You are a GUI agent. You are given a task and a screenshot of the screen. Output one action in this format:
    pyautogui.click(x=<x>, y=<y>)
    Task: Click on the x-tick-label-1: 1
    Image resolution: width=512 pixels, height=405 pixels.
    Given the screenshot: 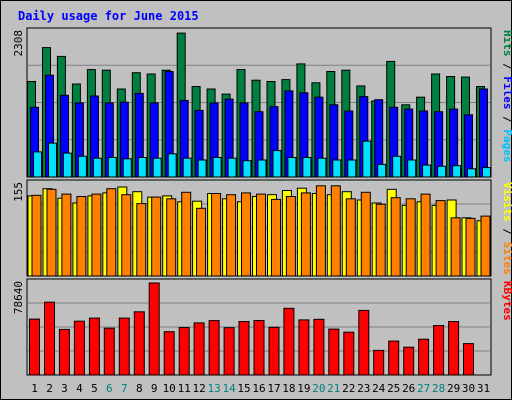 What is the action you would take?
    pyautogui.click(x=34, y=388)
    